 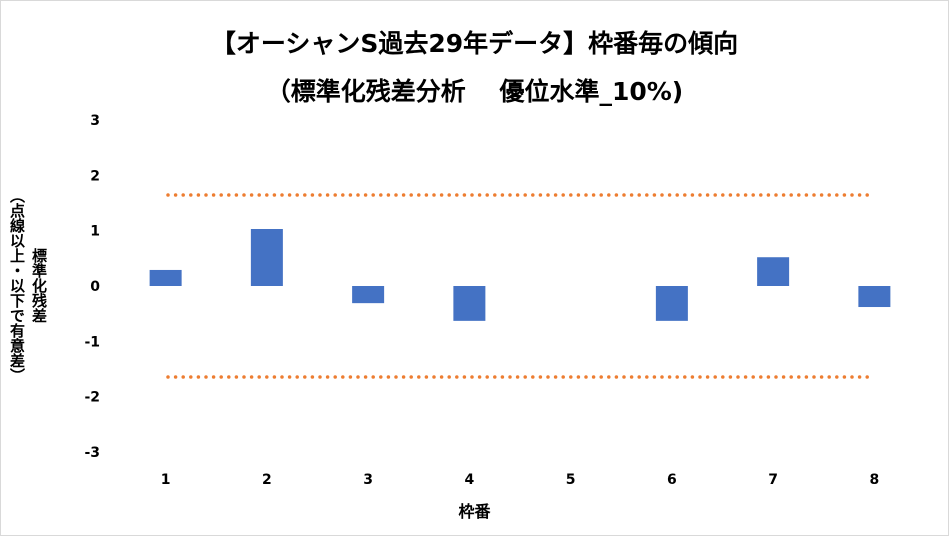 What do you see at coordinates (92, 342) in the screenshot?
I see `y-tick-label: -1` at bounding box center [92, 342].